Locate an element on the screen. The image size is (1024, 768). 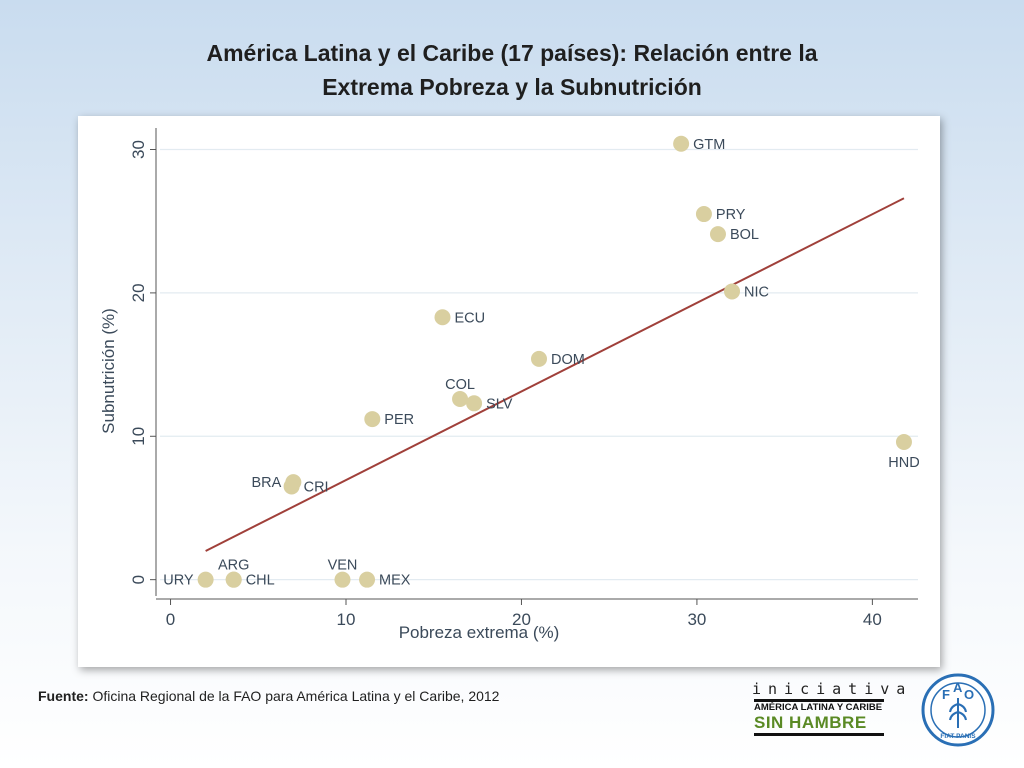
x-tick-label: 40 is located at coordinates (872, 619).